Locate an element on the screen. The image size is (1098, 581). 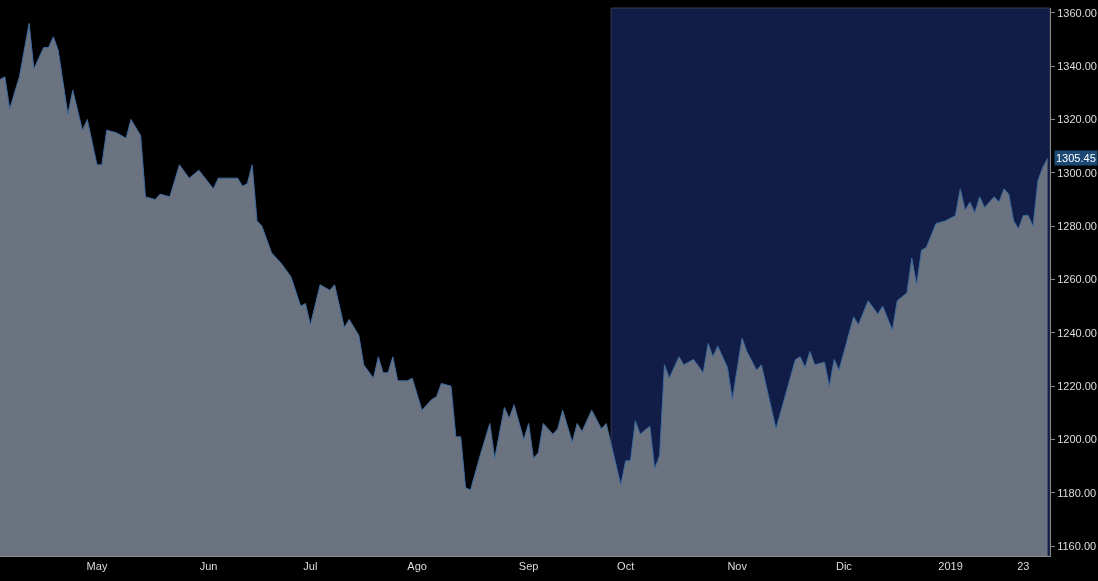
x-tick-label: Jul is located at coordinates (310, 566).